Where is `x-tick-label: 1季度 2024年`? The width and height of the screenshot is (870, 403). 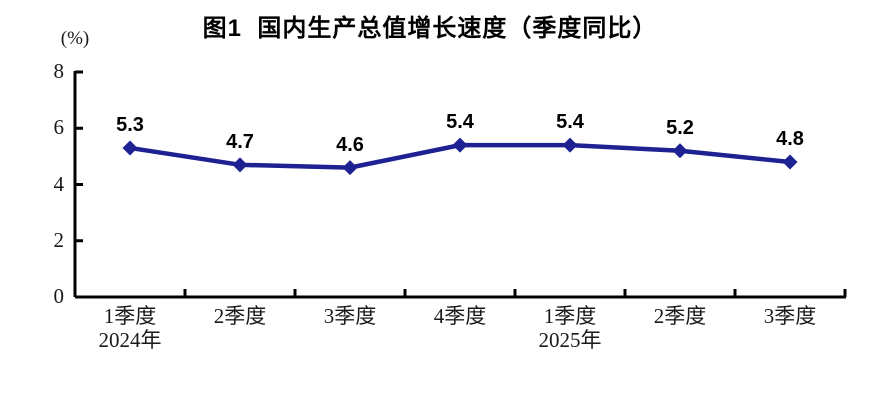
x-tick-label: 1季度 2024年 is located at coordinates (130, 328).